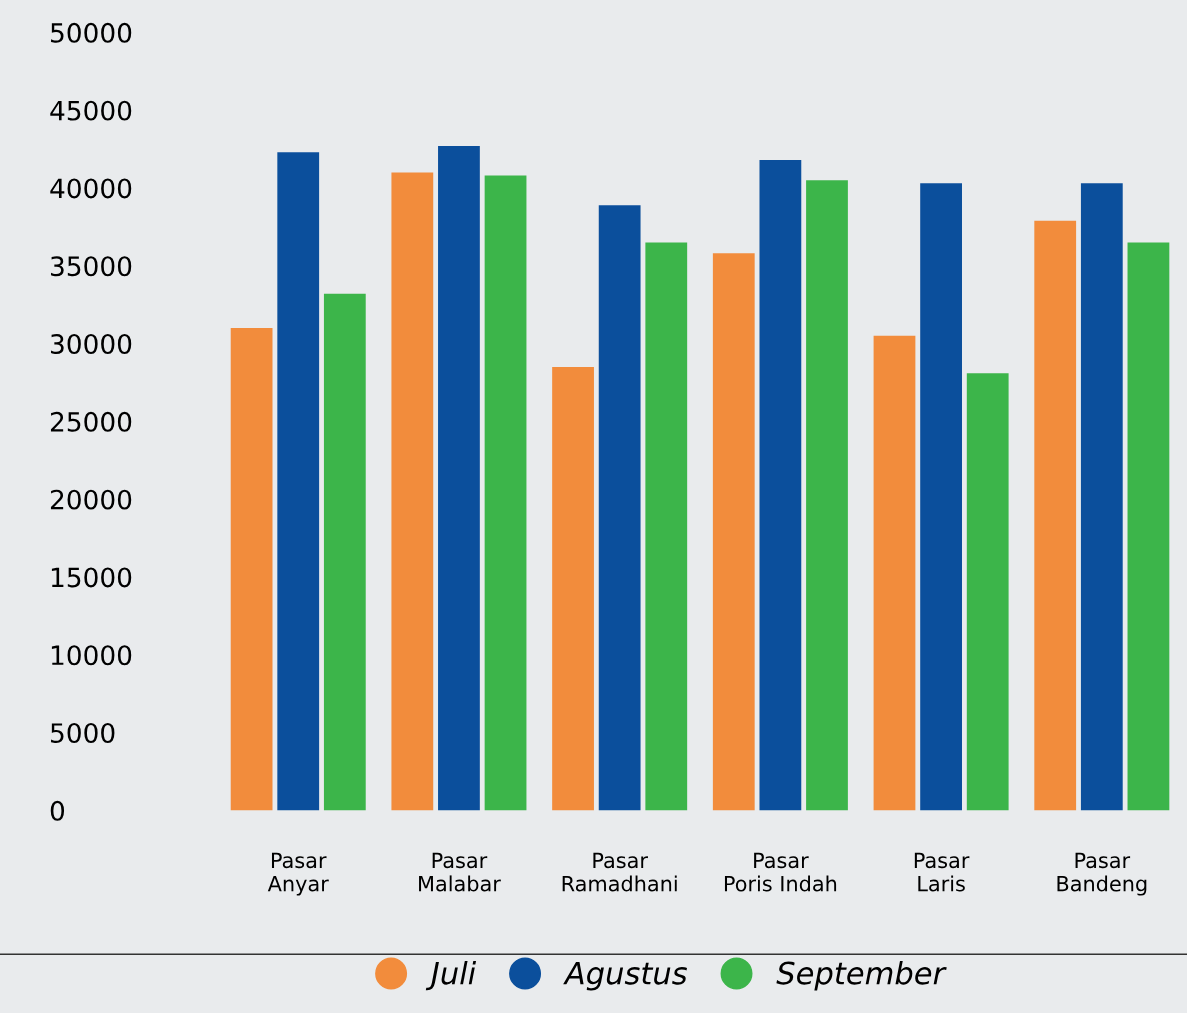 This screenshot has height=1013, width=1187. I want to click on legend-label: Agustus, so click(625, 976).